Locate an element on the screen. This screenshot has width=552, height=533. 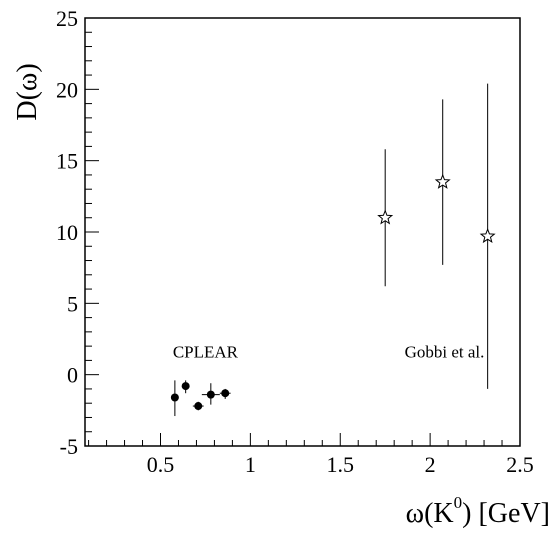
x-axis-title: ω(K0) [GeV] is located at coordinates (478, 511).